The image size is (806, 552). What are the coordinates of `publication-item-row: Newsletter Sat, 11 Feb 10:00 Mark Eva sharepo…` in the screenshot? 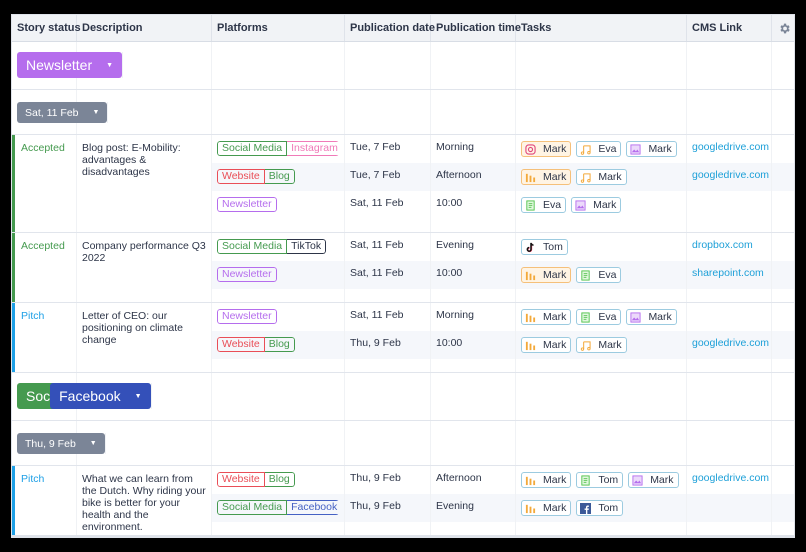 It's located at (503, 275).